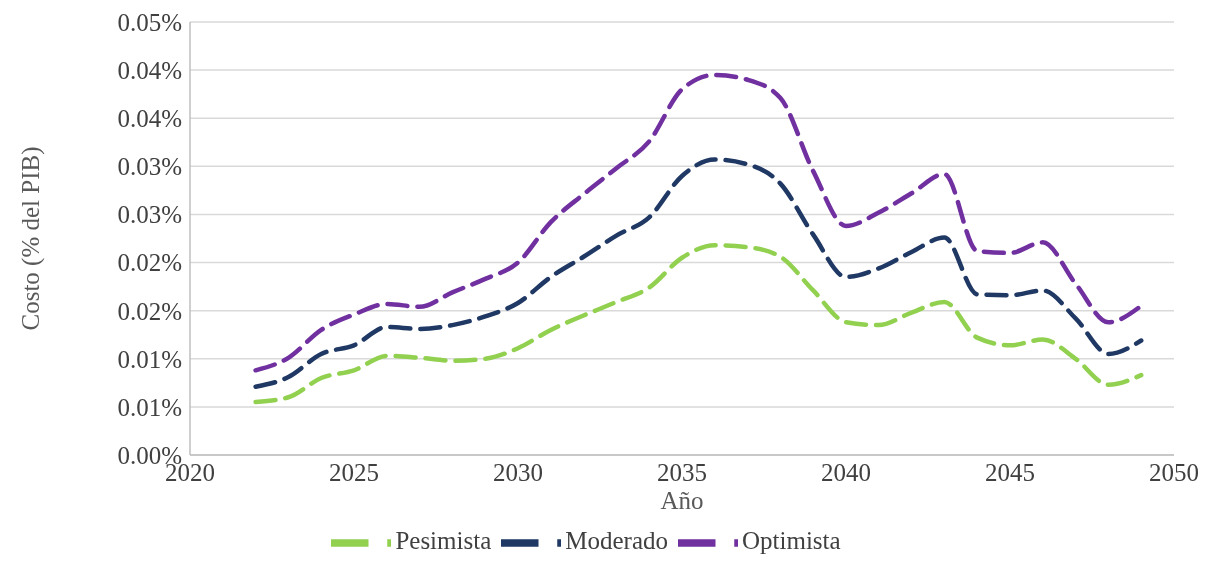  What do you see at coordinates (791, 540) in the screenshot?
I see `legend-label: Optimista` at bounding box center [791, 540].